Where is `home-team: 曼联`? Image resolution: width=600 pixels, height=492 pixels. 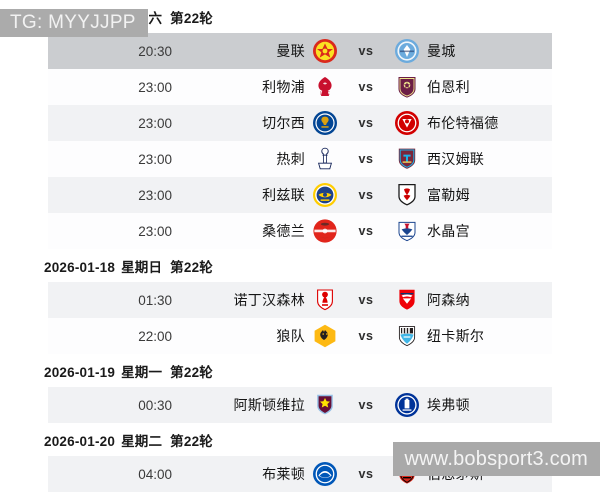 home-team: 曼联 is located at coordinates (262, 51).